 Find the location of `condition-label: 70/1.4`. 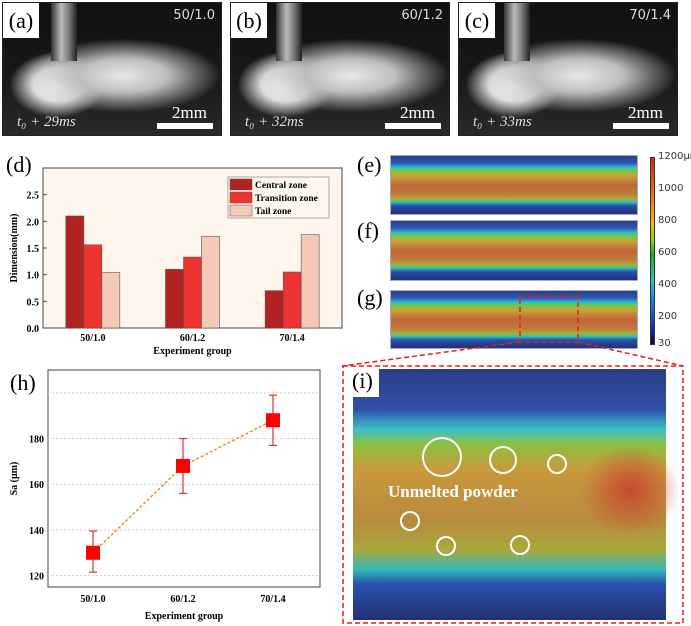

condition-label: 70/1.4 is located at coordinates (650, 15).